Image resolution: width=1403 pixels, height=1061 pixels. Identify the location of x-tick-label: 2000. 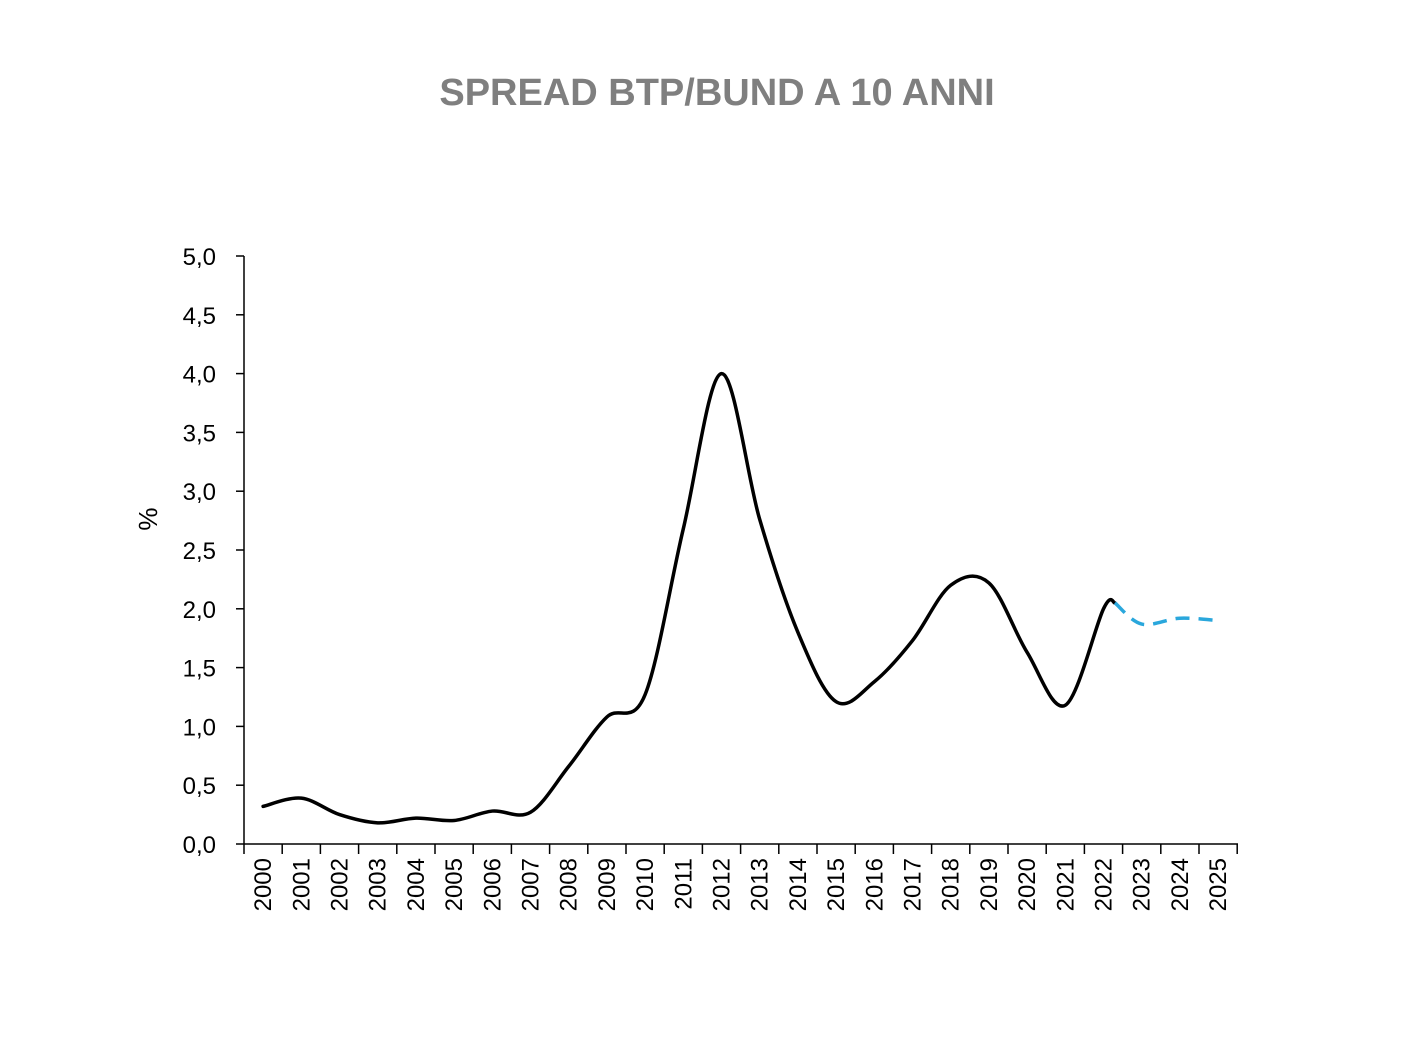
(263, 884).